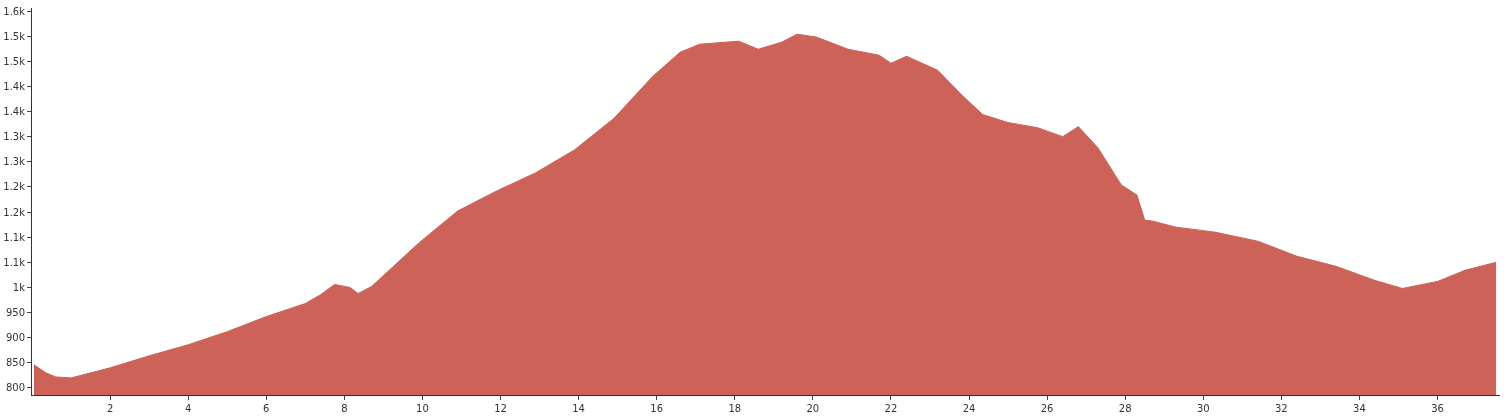 The width and height of the screenshot is (1504, 419). I want to click on y-tick-label: 950, so click(15, 313).